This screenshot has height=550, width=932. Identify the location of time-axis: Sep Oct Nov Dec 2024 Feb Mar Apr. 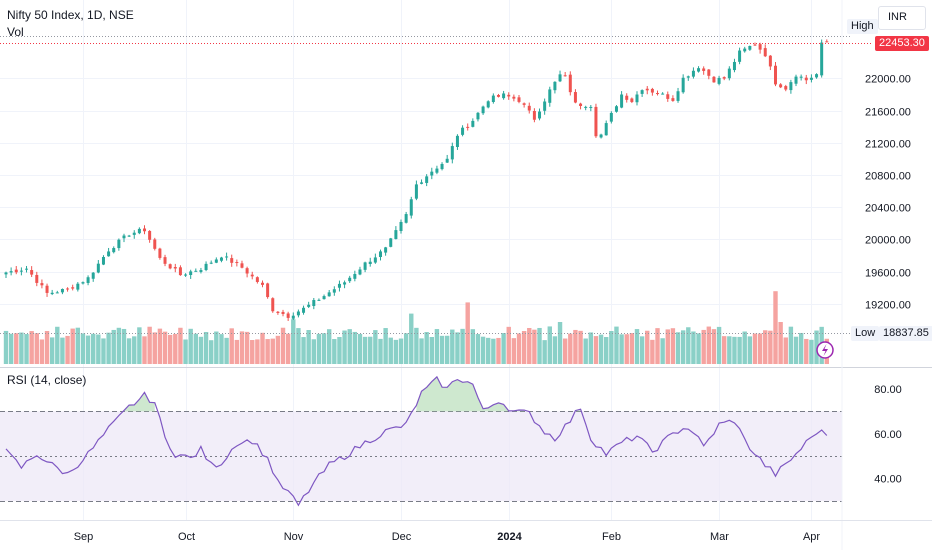
(447, 537).